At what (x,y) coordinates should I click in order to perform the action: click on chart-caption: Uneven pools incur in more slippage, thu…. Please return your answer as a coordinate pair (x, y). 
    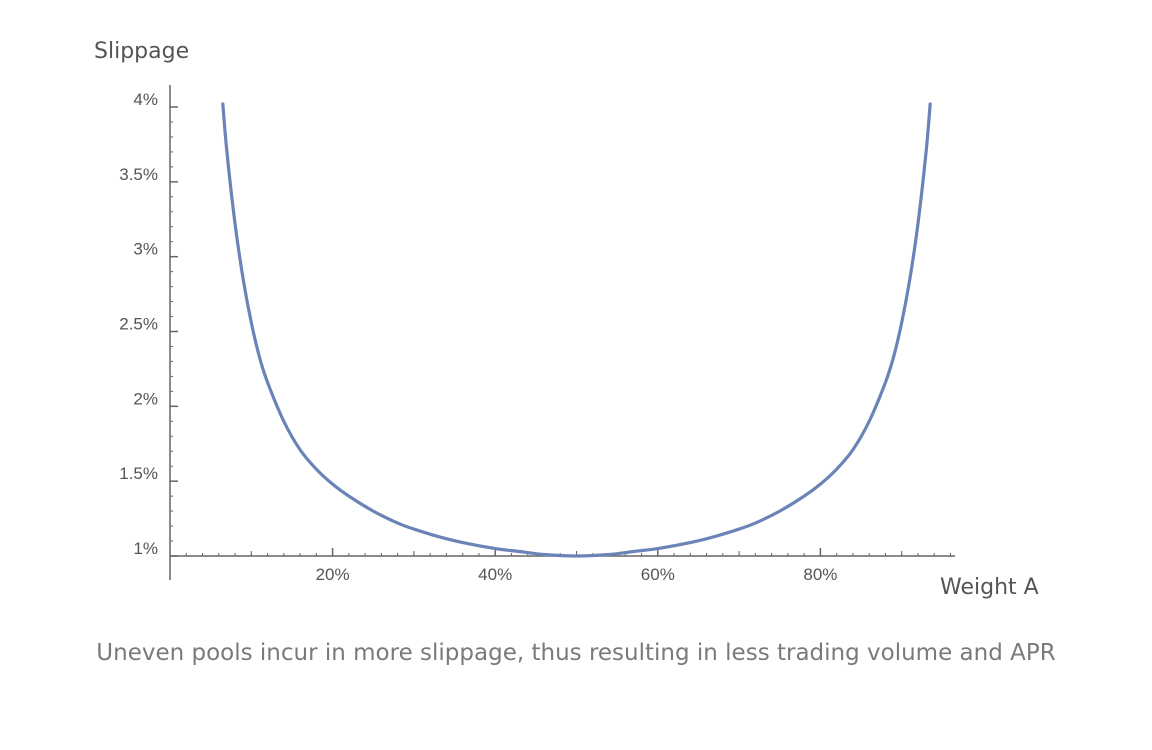
    Looking at the image, I should click on (576, 653).